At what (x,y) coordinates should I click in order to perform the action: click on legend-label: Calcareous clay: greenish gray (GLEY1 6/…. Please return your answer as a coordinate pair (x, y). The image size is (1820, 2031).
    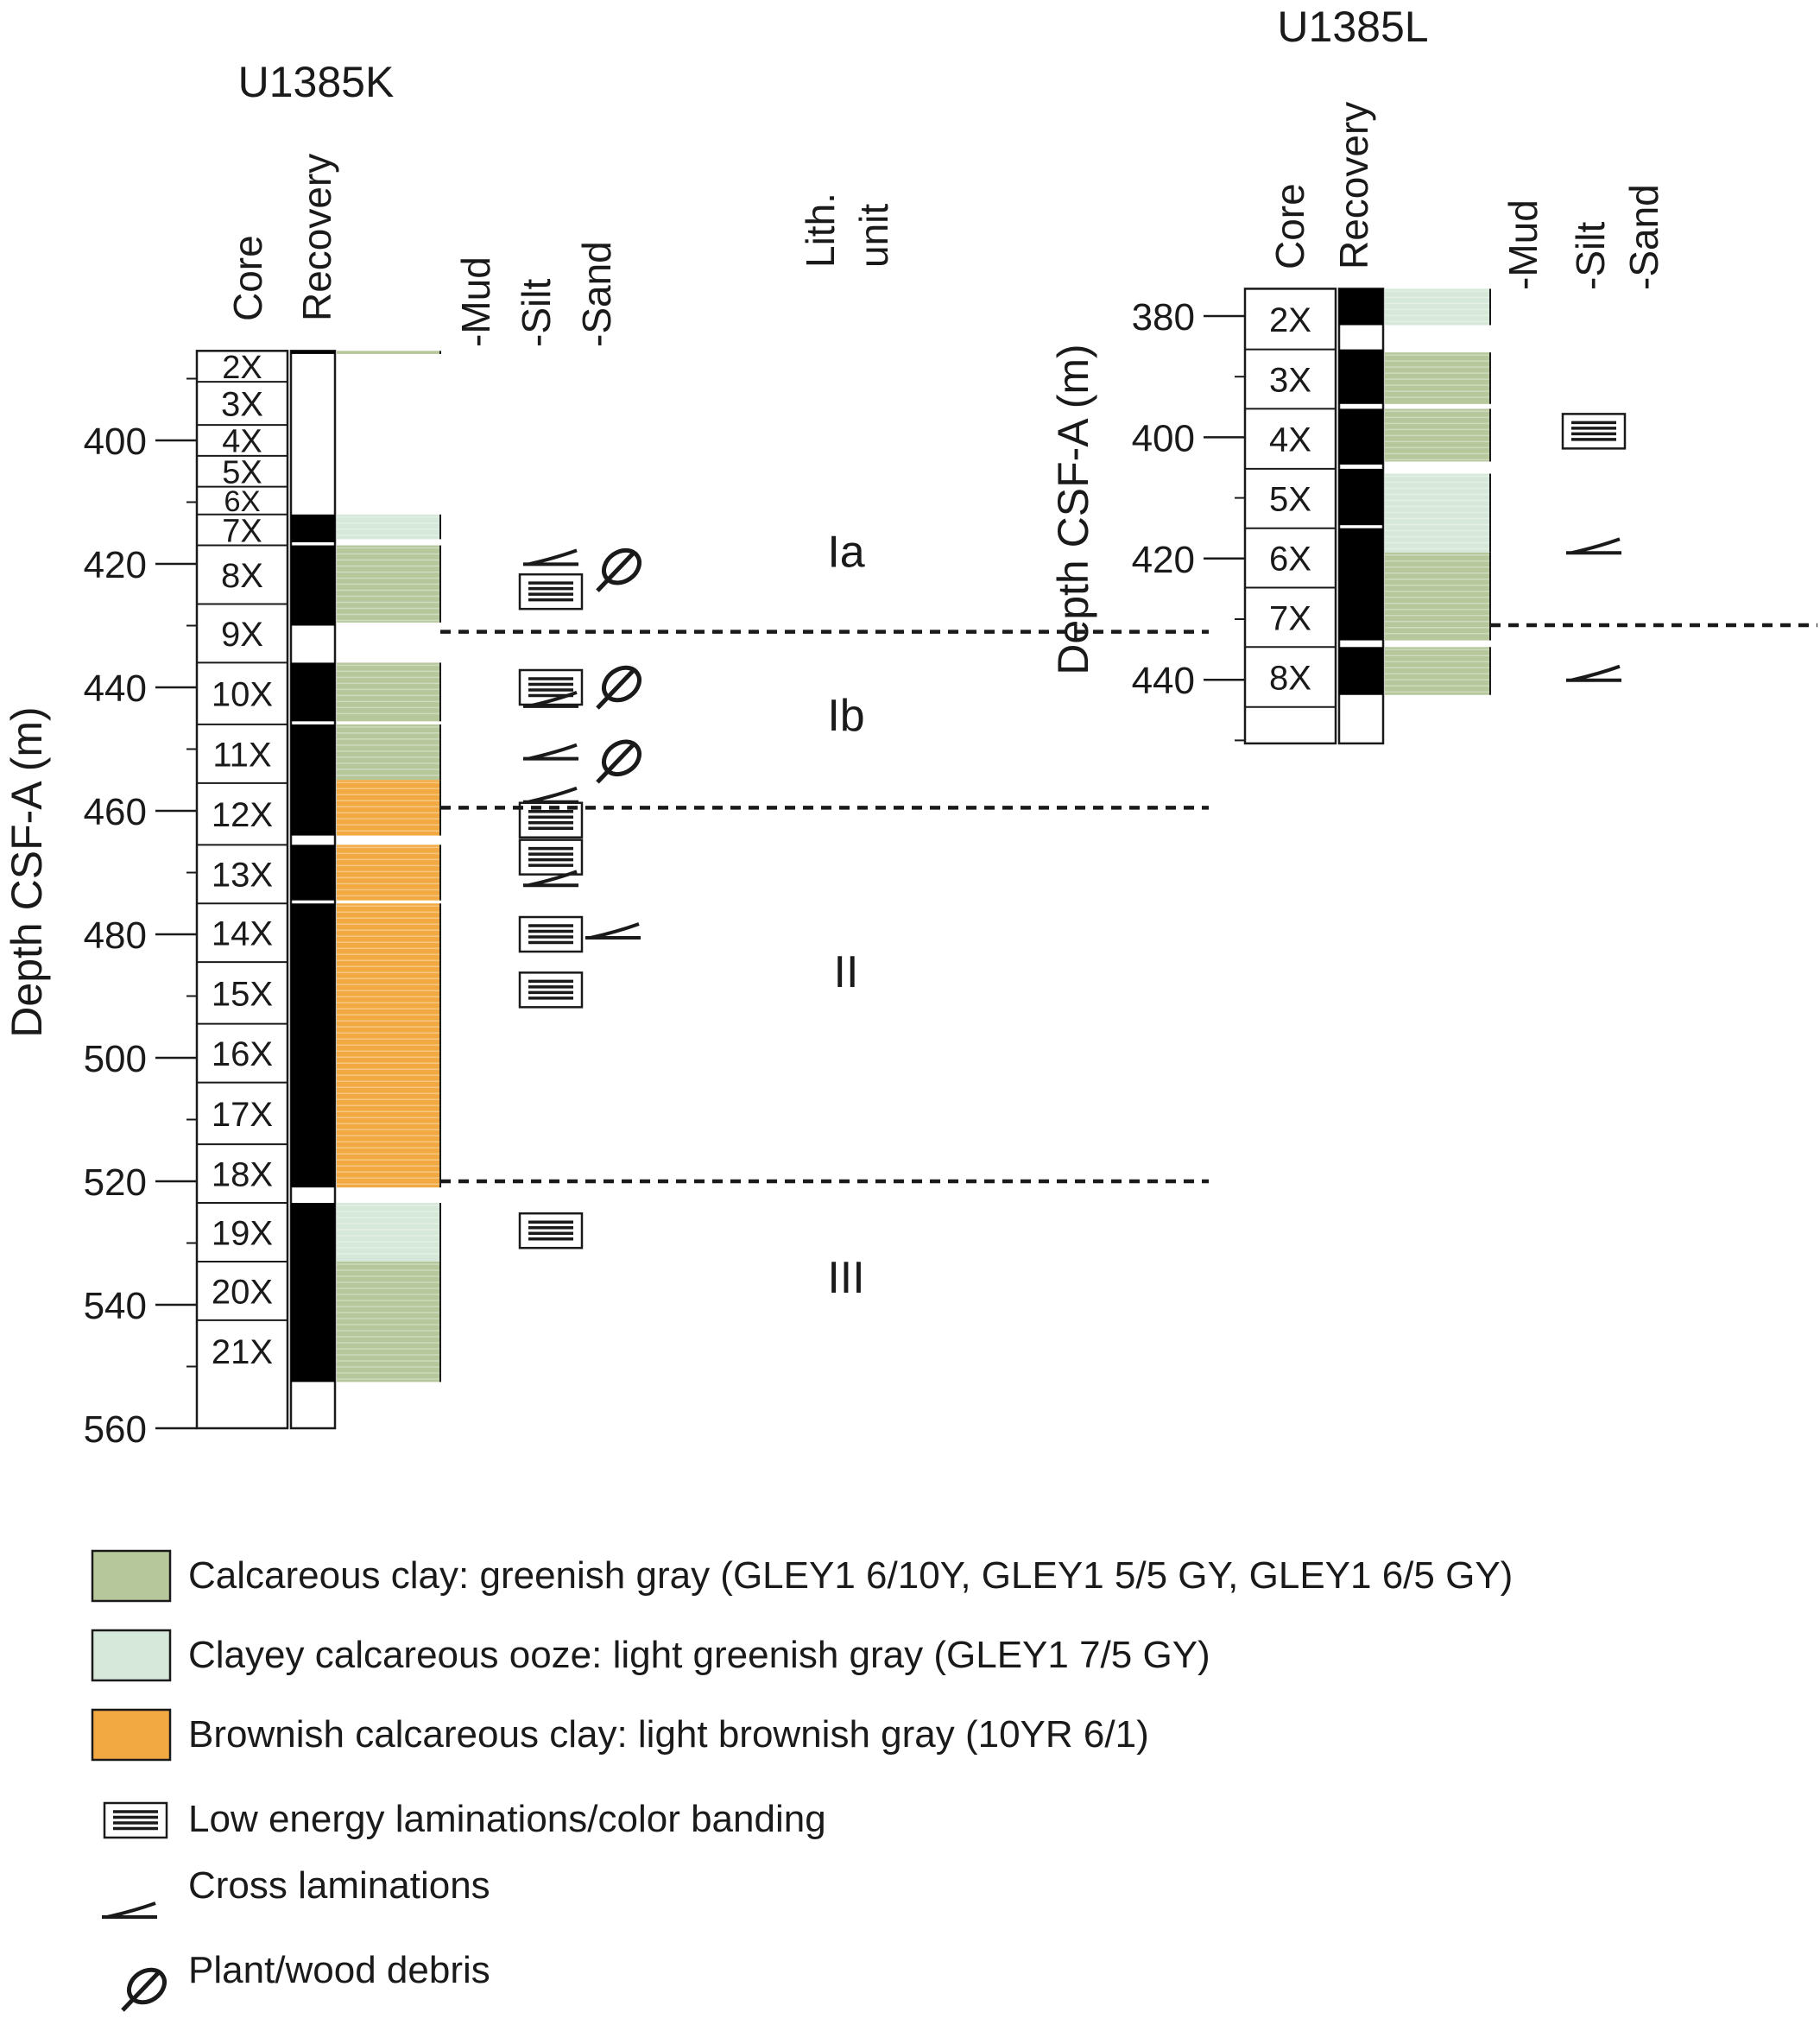
    Looking at the image, I should click on (851, 1575).